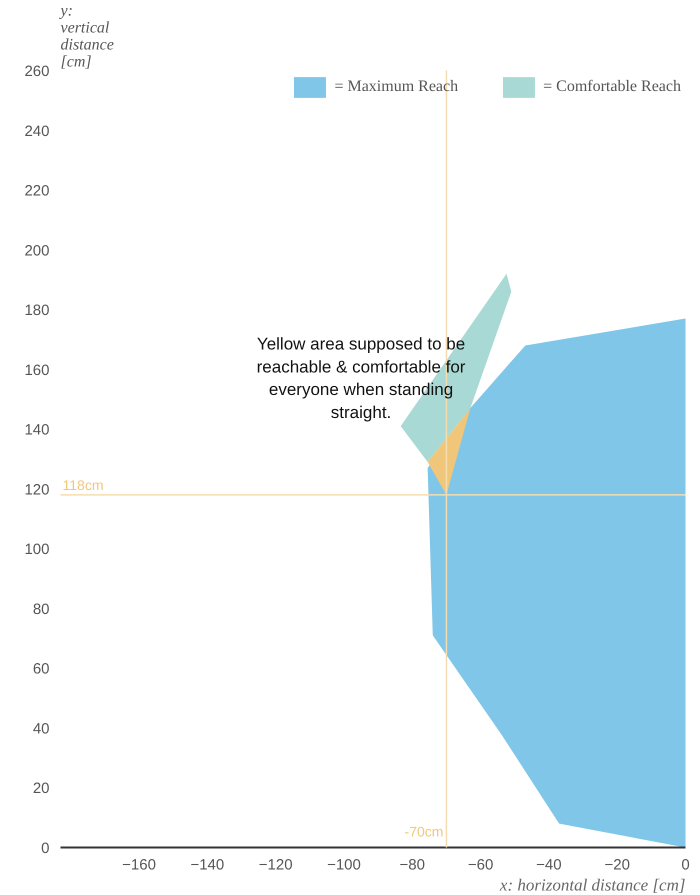  What do you see at coordinates (83, 484) in the screenshot?
I see `ref-line-label: 118cm` at bounding box center [83, 484].